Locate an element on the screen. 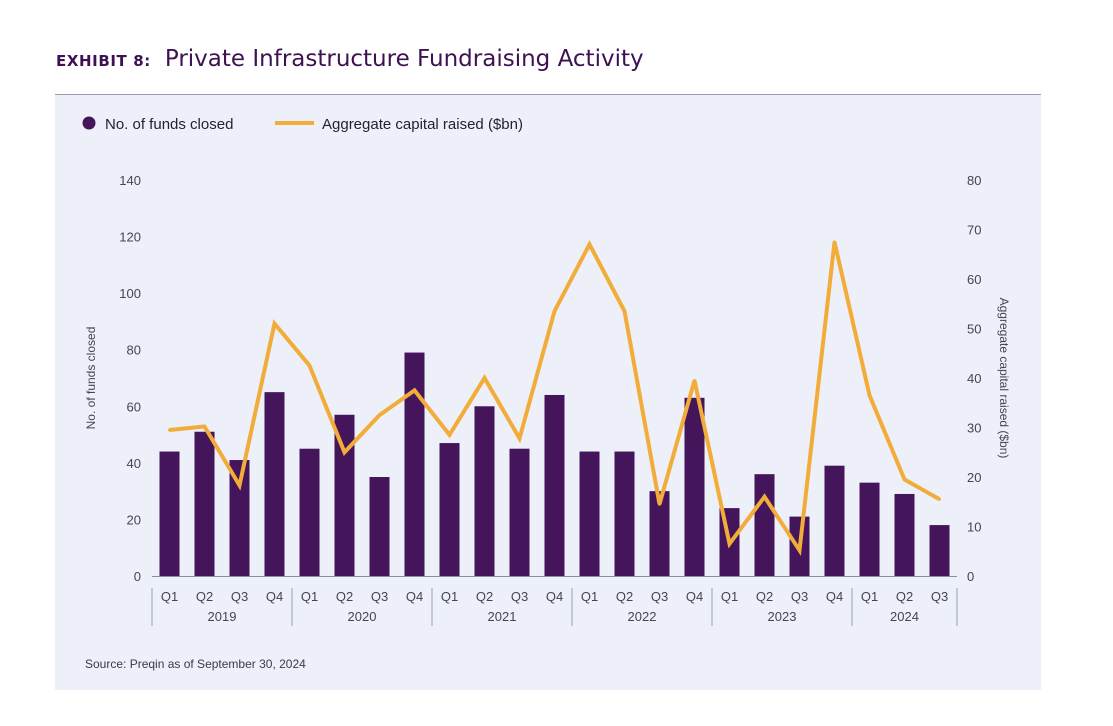 The image size is (1113, 726). x-group-label: 2020 is located at coordinates (362, 616).